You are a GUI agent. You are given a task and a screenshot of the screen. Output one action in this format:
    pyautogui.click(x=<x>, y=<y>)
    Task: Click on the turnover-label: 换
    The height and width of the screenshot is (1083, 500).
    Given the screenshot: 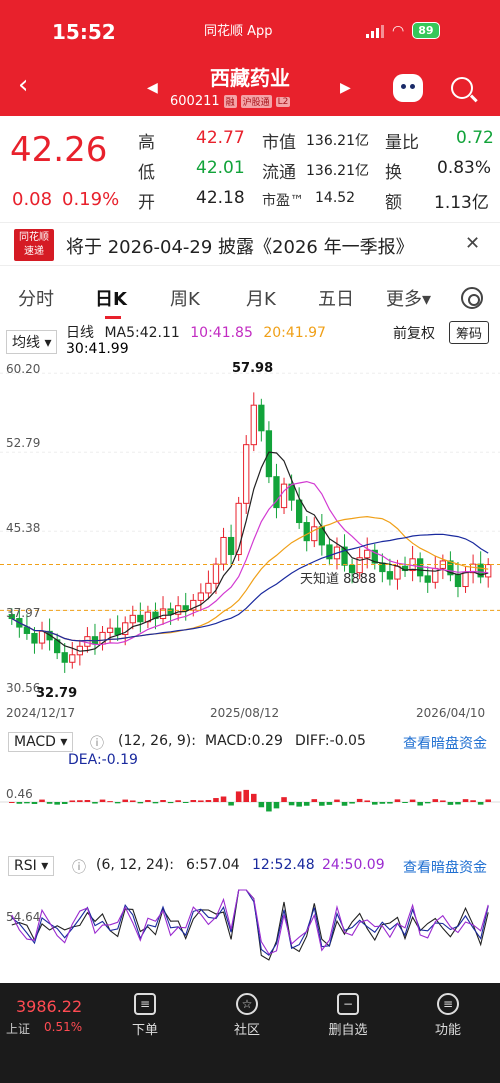 What is the action you would take?
    pyautogui.click(x=393, y=173)
    